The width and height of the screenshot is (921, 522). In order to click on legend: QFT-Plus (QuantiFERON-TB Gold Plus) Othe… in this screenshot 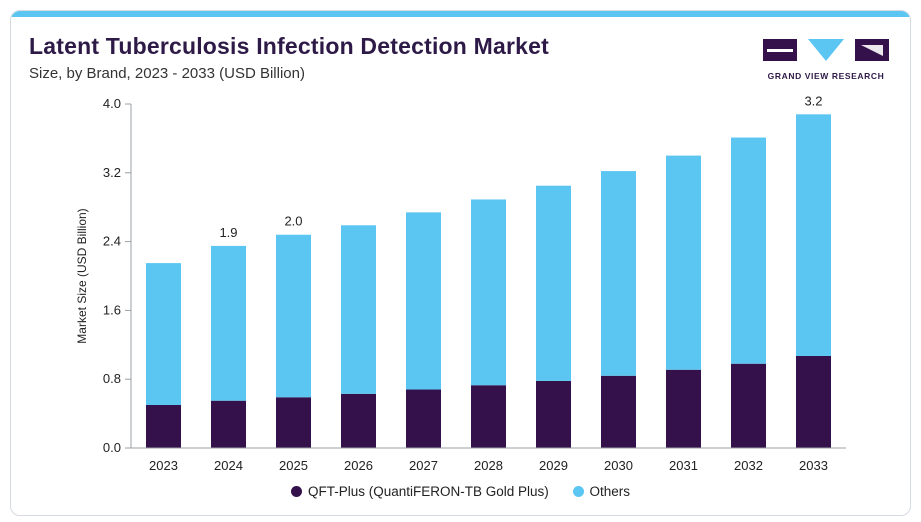, I will do `click(460, 492)`.